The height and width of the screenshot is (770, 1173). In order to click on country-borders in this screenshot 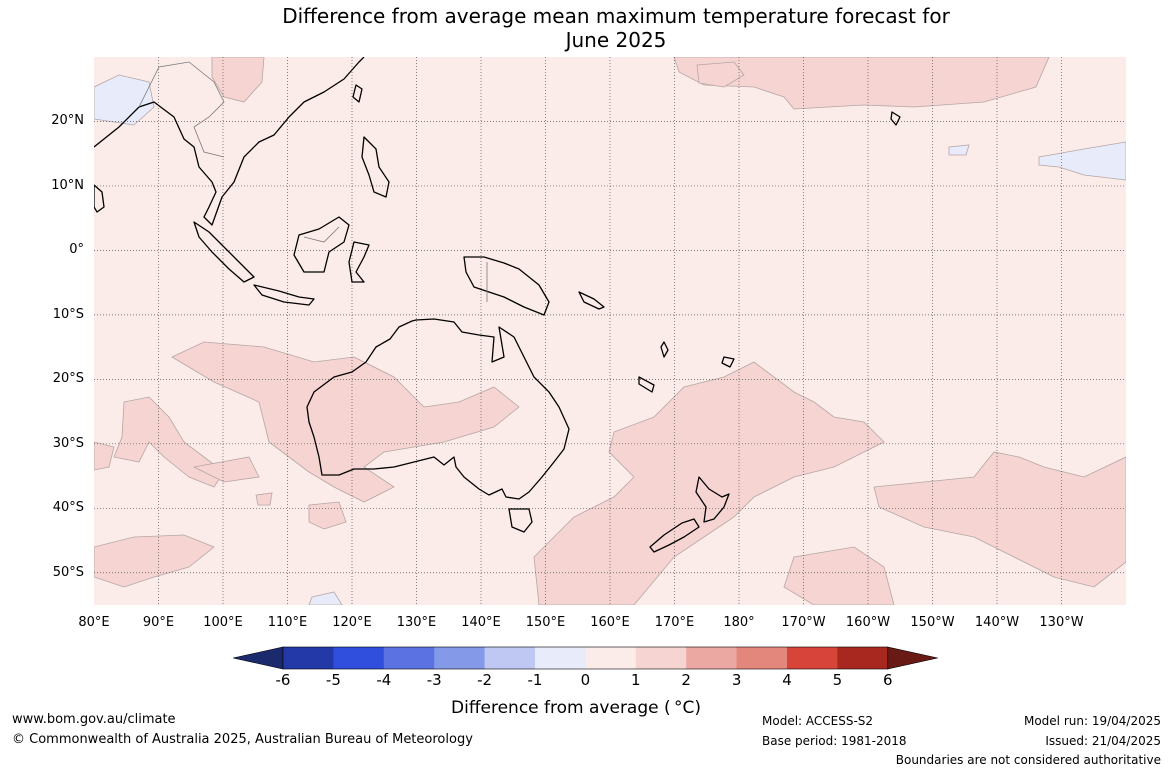, I will do `click(313, 181)`.